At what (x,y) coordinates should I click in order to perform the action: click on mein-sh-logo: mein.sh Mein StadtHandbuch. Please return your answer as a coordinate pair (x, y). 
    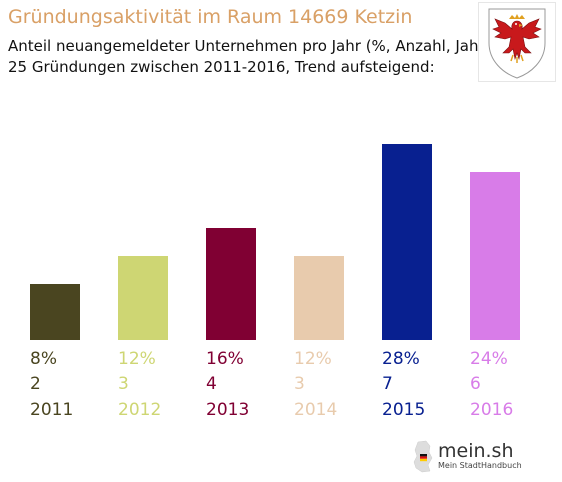
    Looking at the image, I should click on (470, 456).